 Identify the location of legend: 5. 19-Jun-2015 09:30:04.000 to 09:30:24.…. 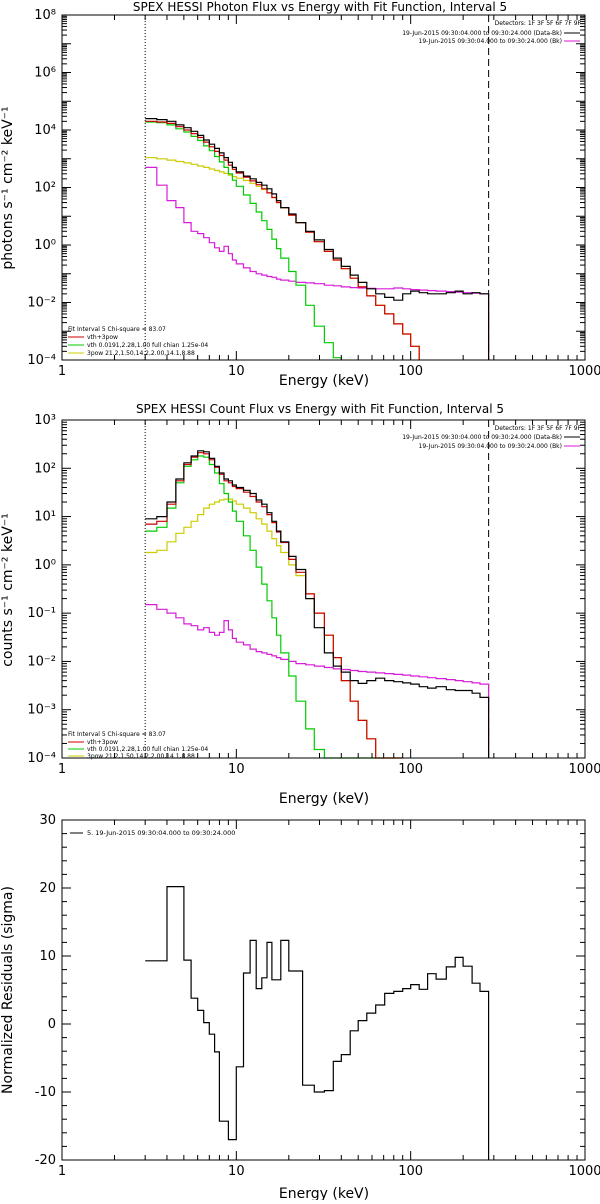
(152, 833).